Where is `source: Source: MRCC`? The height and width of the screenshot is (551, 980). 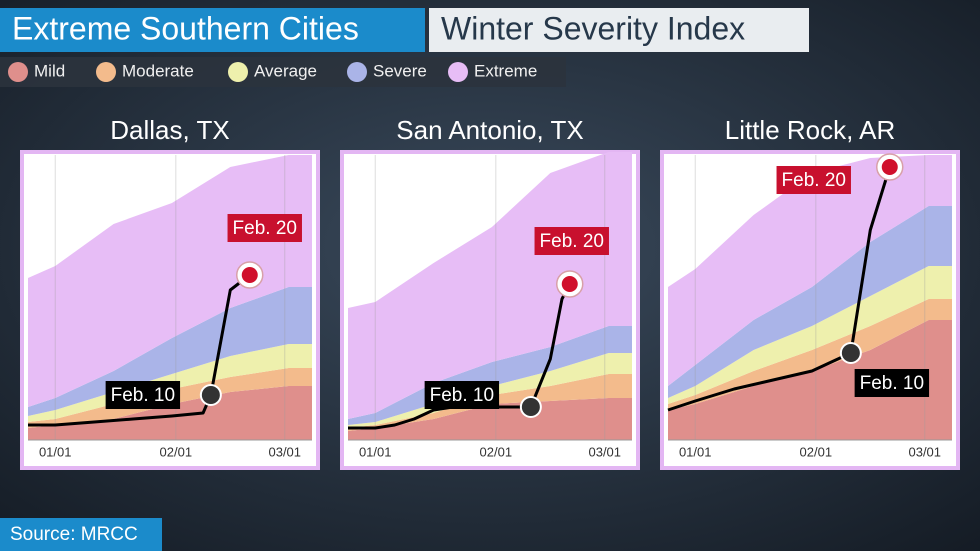 source: Source: MRCC is located at coordinates (74, 534).